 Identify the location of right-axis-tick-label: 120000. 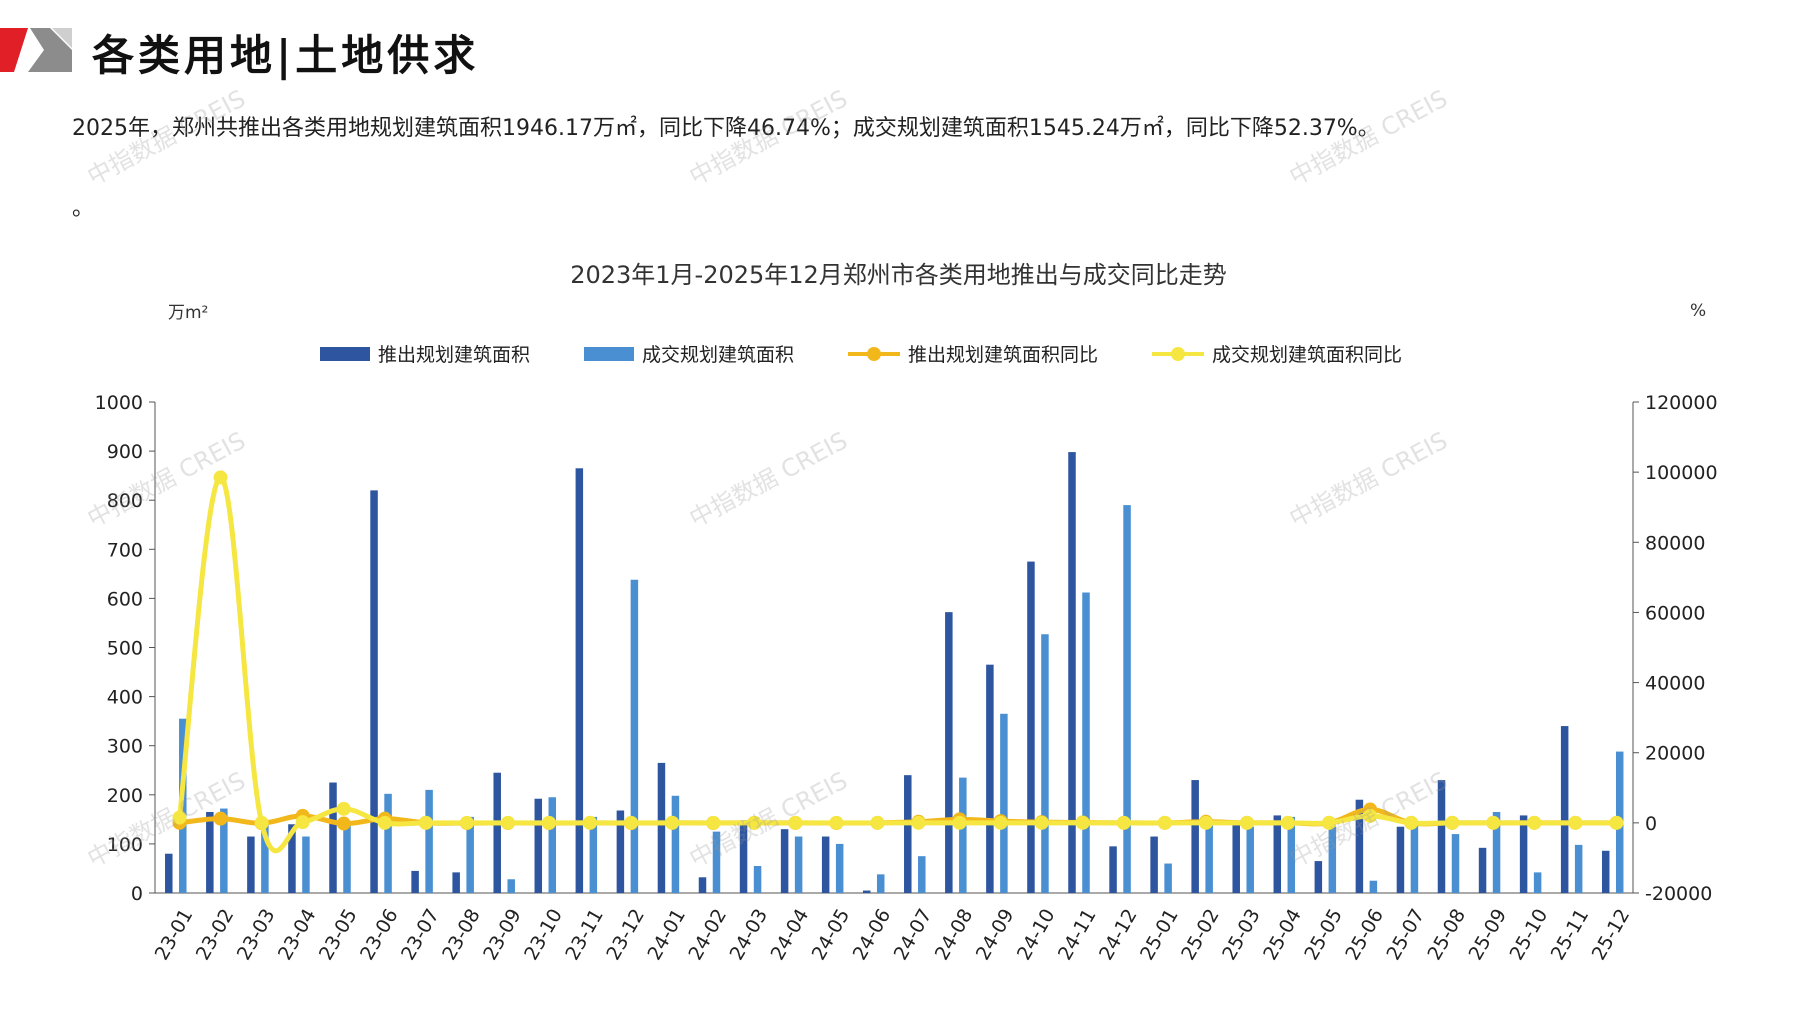
(1681, 403).